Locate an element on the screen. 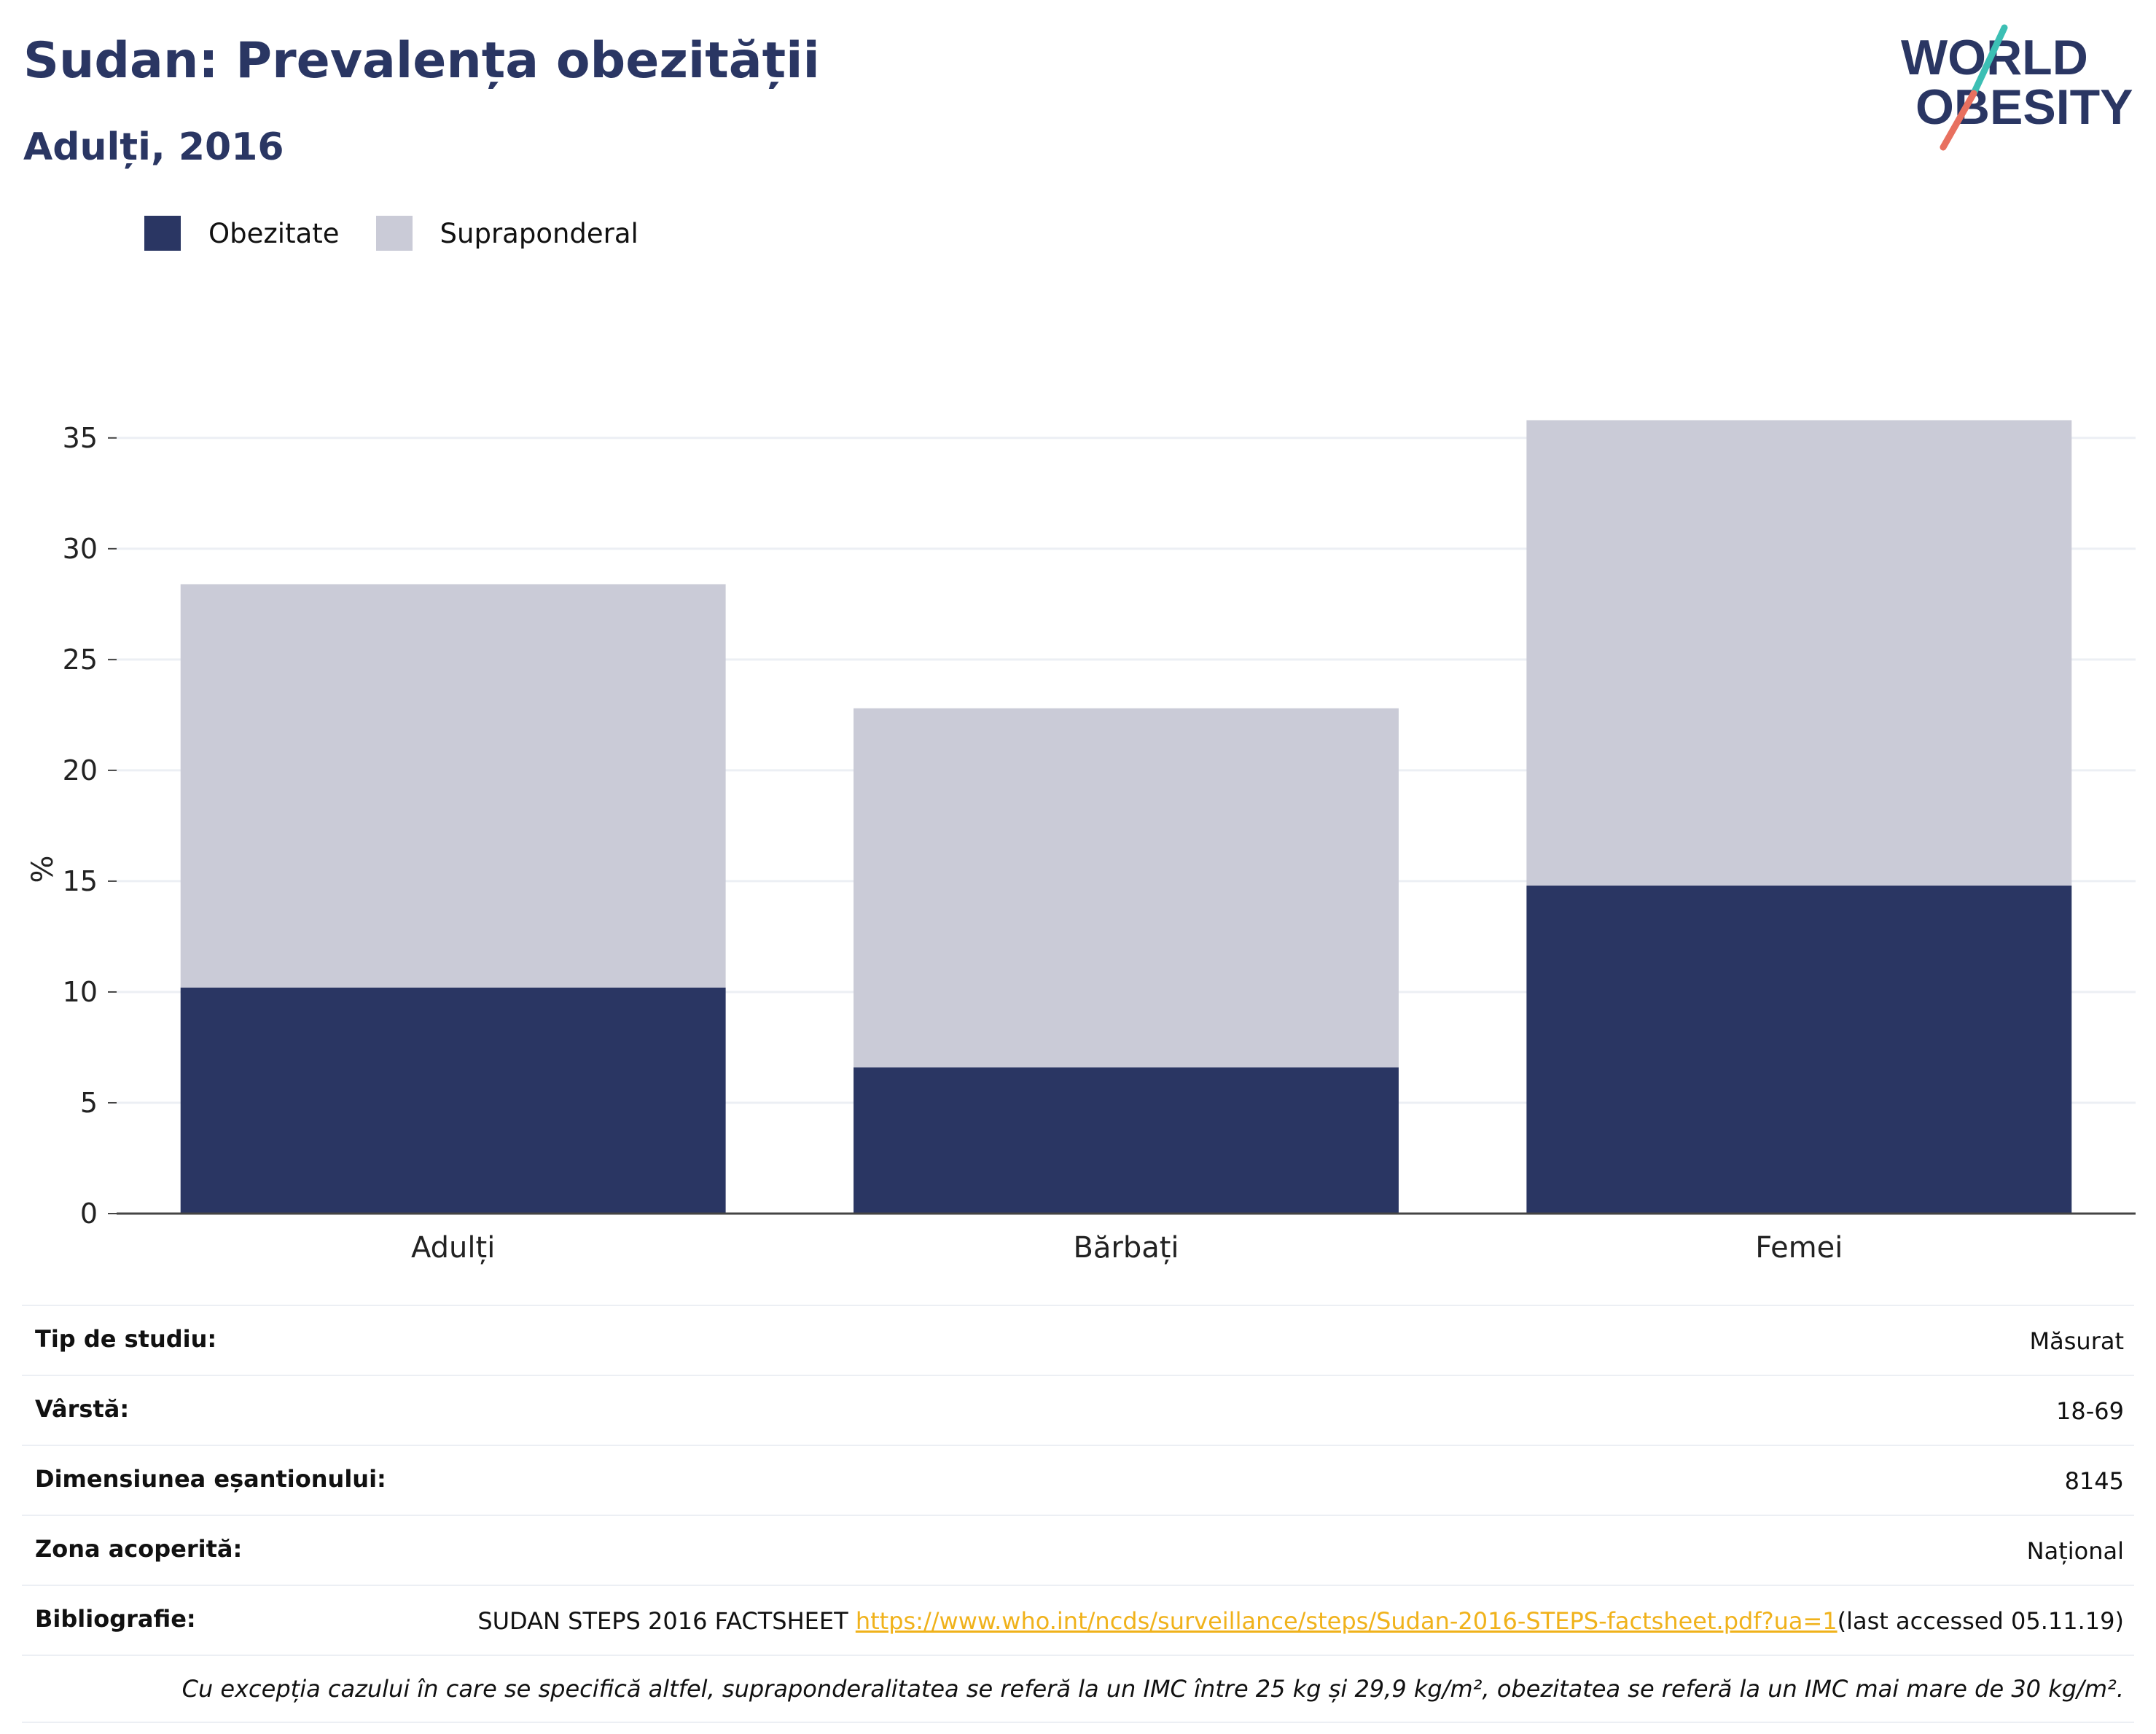  legend-label-obesity: Obezitate is located at coordinates (274, 233).